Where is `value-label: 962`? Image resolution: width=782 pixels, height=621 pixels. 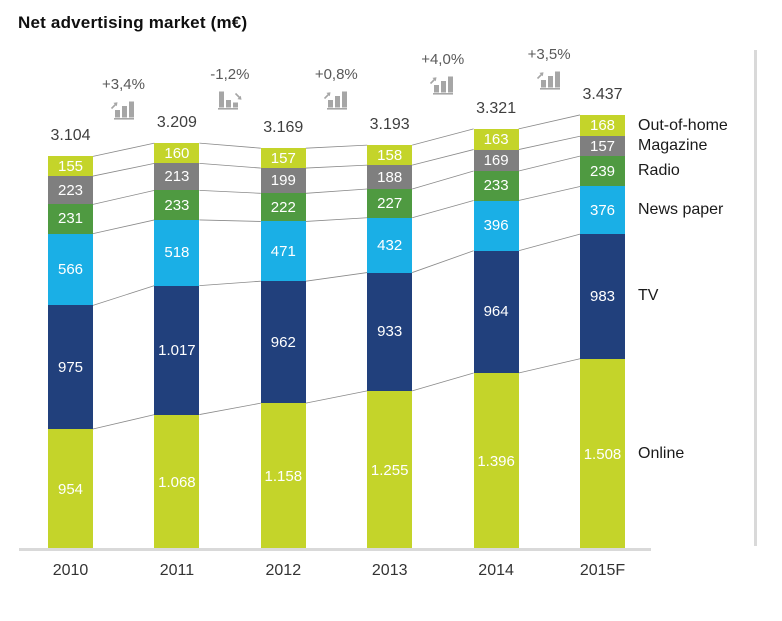
value-label: 962 is located at coordinates (283, 342).